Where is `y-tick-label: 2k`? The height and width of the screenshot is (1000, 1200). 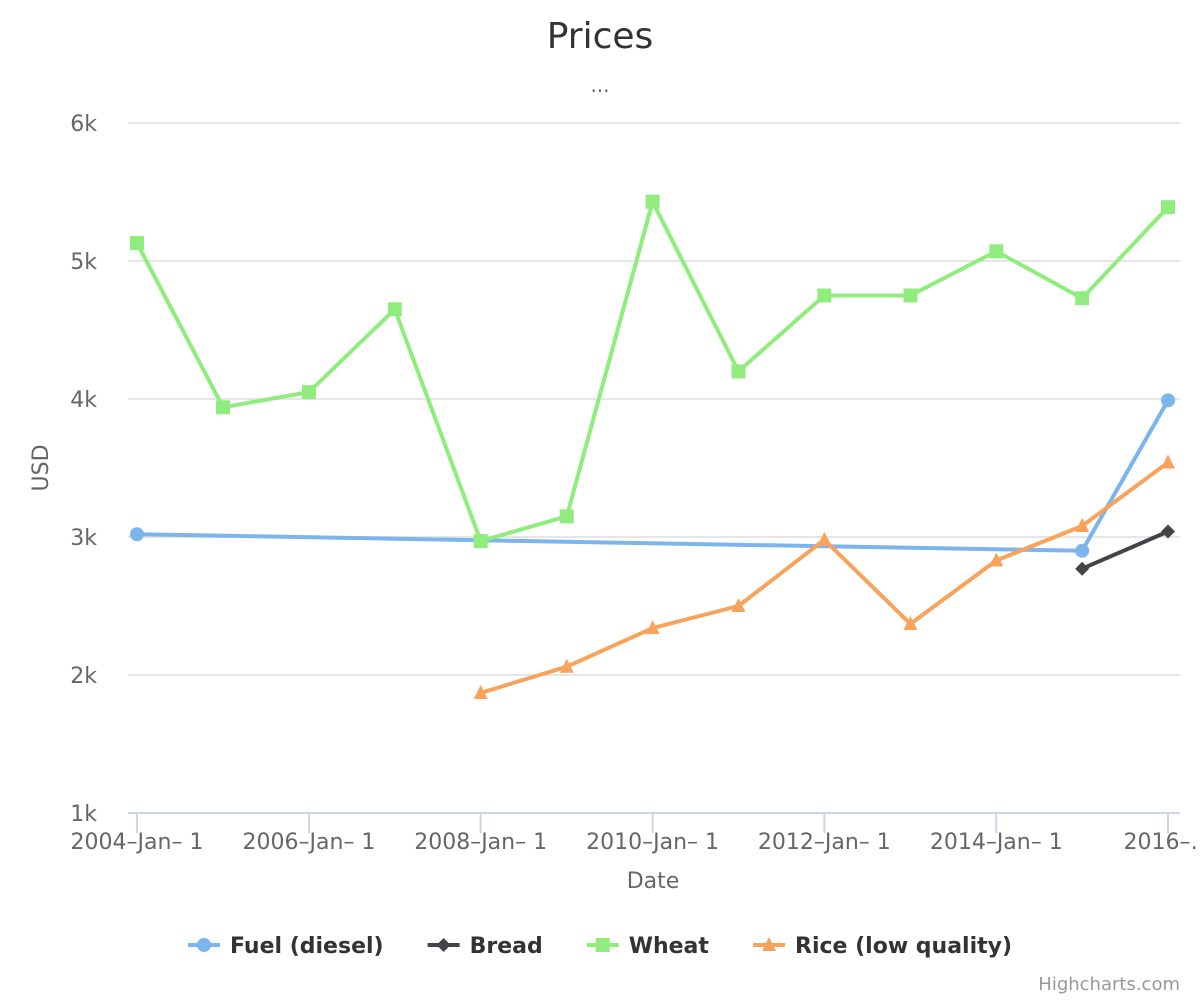 y-tick-label: 2k is located at coordinates (83, 676).